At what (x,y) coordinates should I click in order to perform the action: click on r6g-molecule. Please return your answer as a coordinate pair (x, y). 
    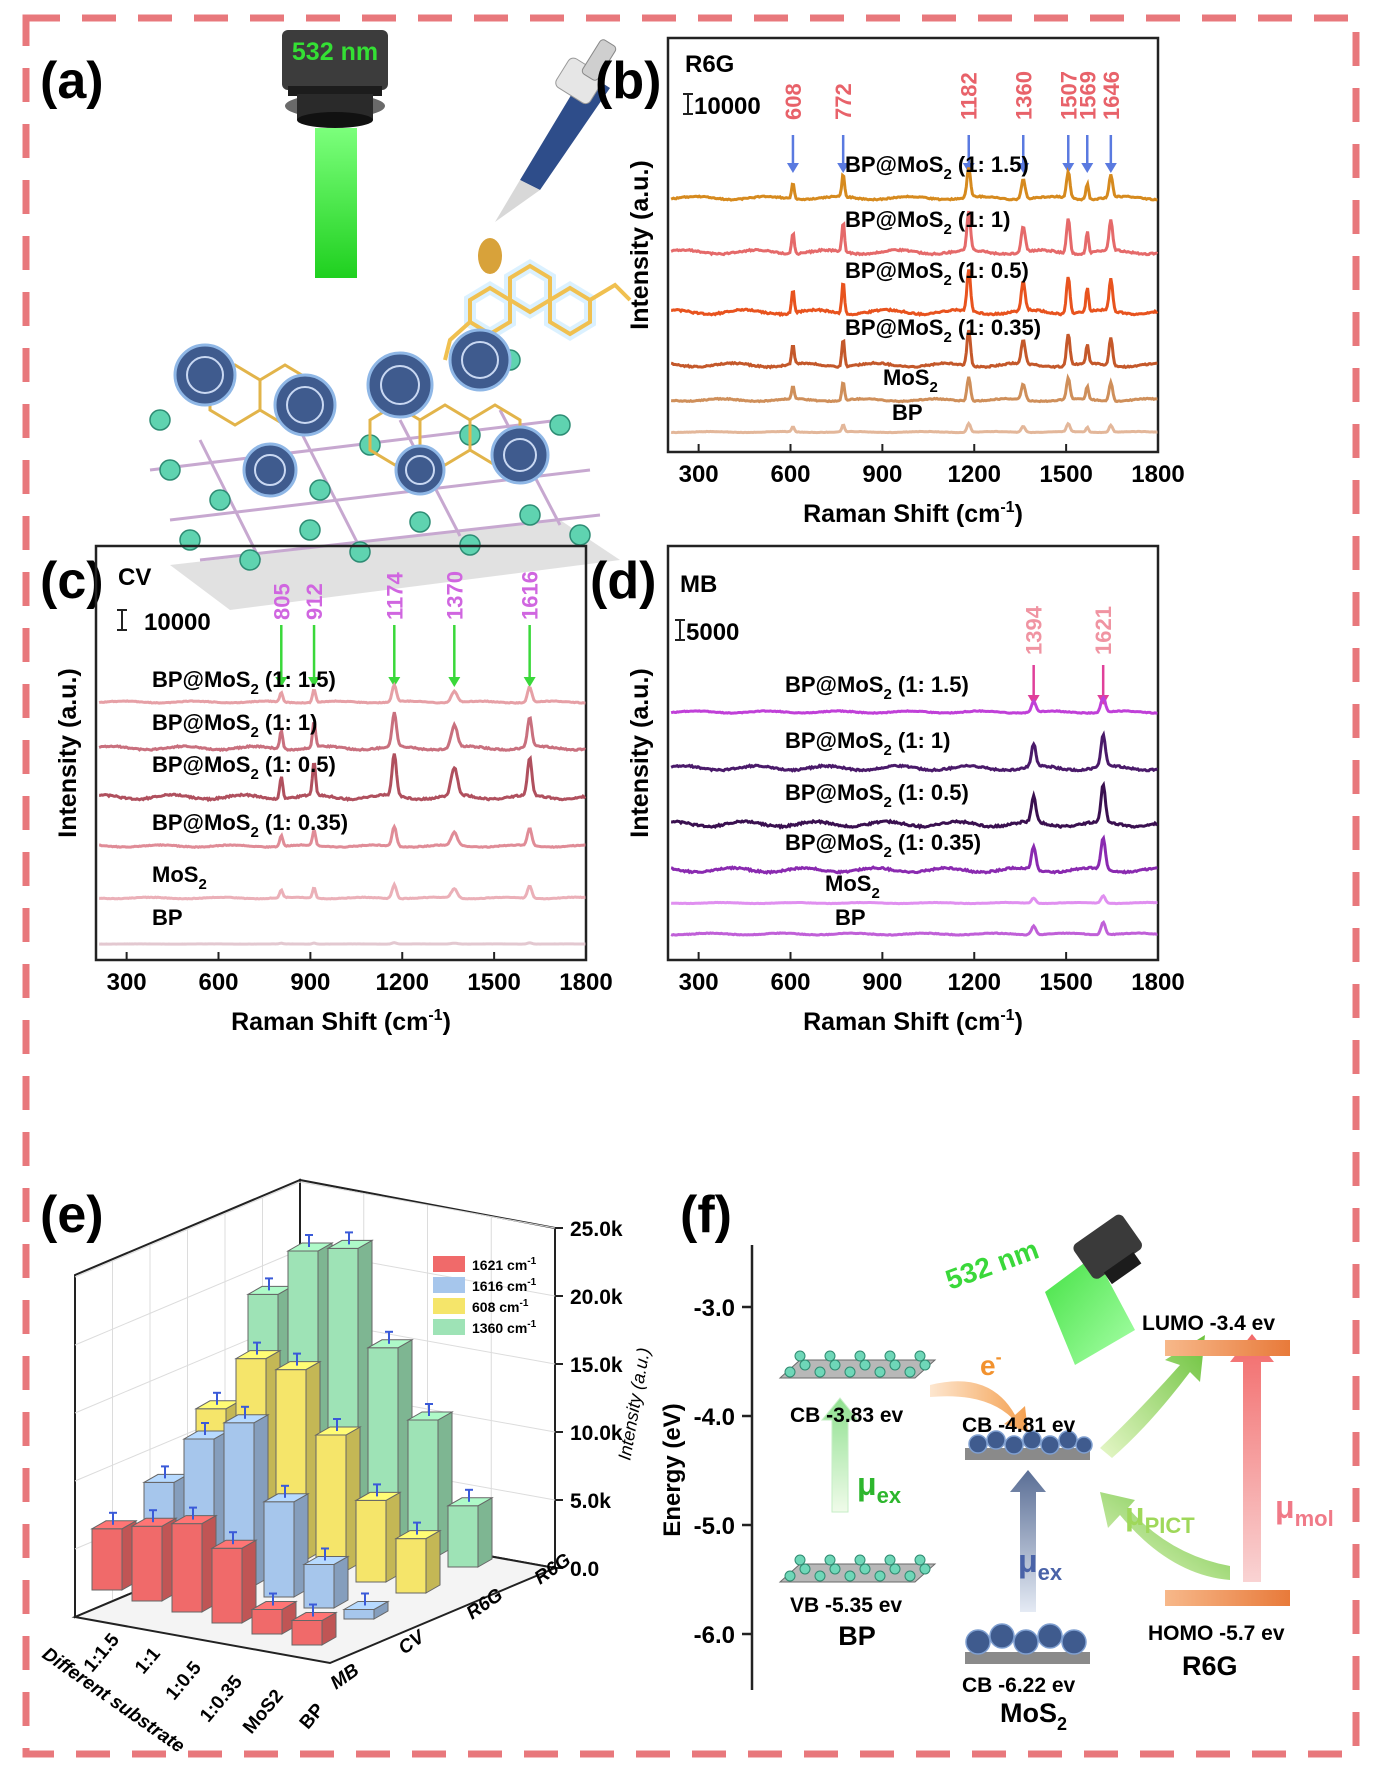
    Looking at the image, I should click on (537, 310).